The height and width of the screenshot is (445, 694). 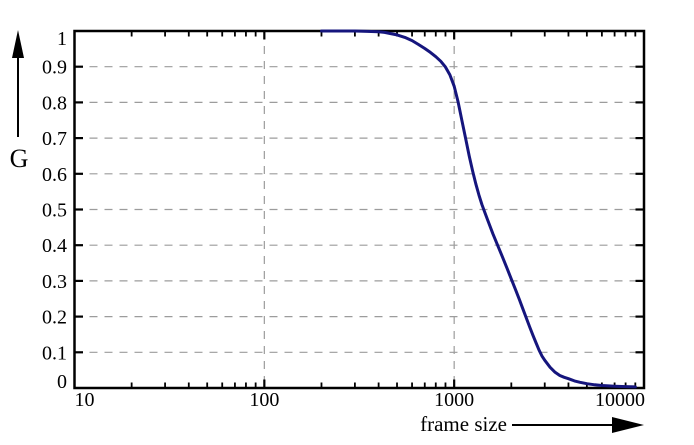 I want to click on y-tick-label: 1, so click(x=62, y=39).